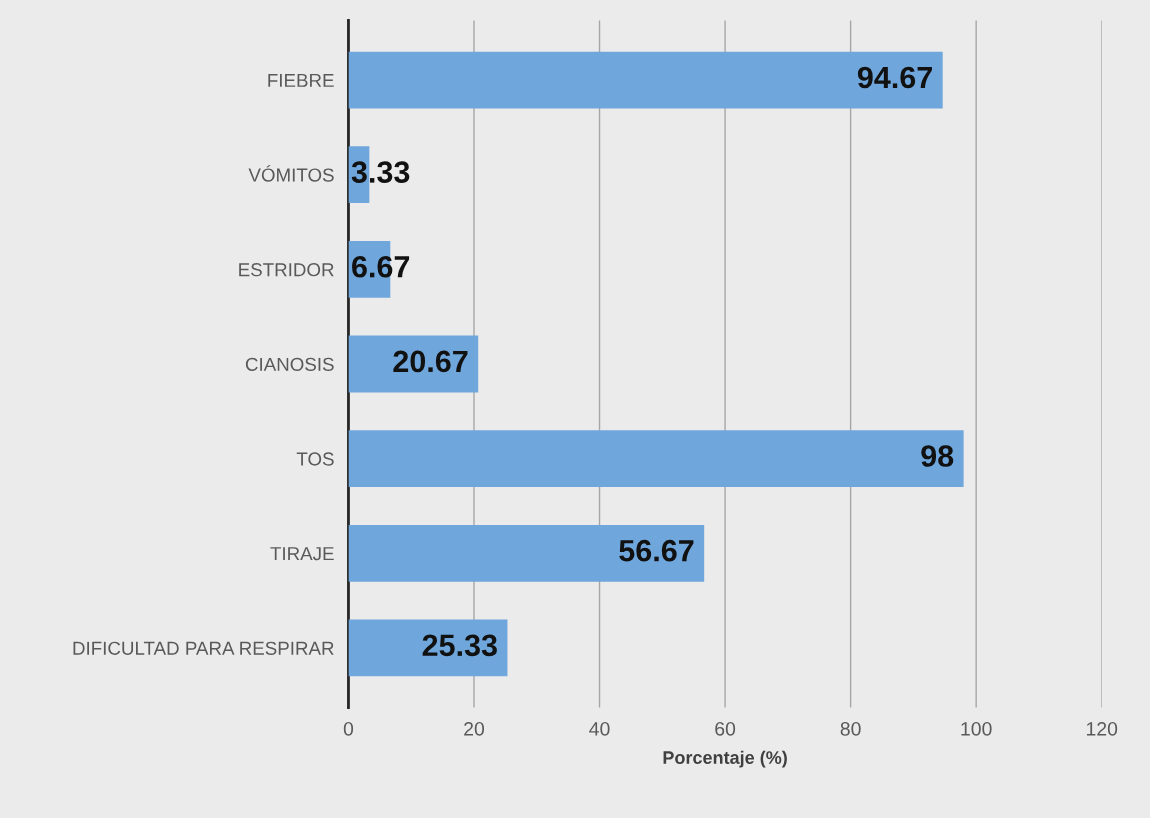 The height and width of the screenshot is (818, 1150). I want to click on x-tick-label: 80, so click(850, 728).